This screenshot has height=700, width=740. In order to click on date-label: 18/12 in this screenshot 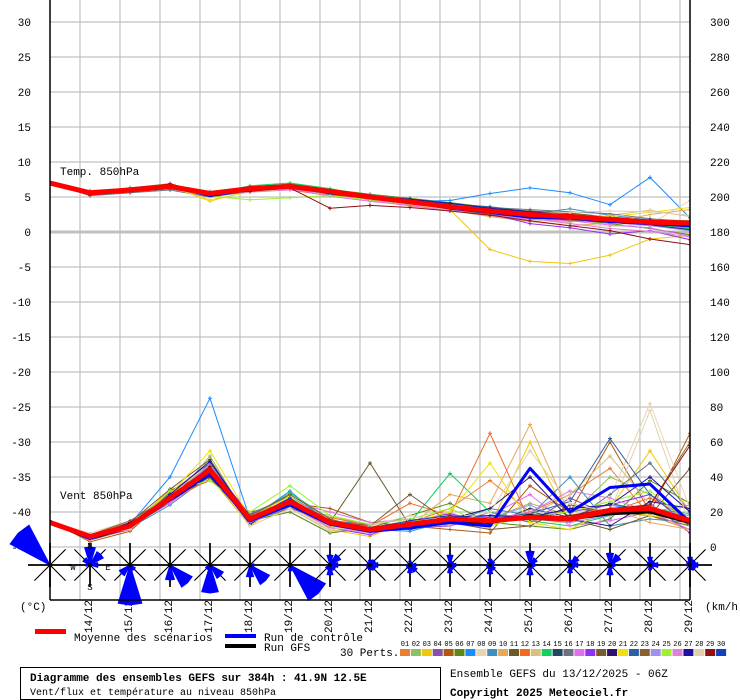, I will do `click(250, 616)`.